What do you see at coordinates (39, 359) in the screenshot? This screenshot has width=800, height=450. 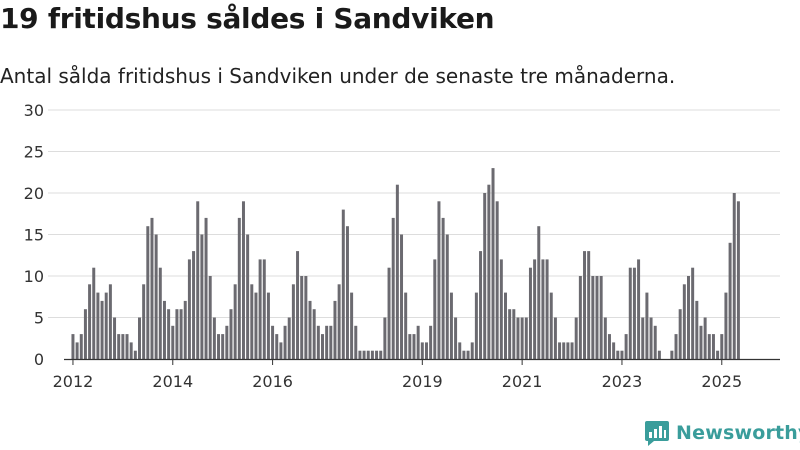 I see `y-tick-label: 0` at bounding box center [39, 359].